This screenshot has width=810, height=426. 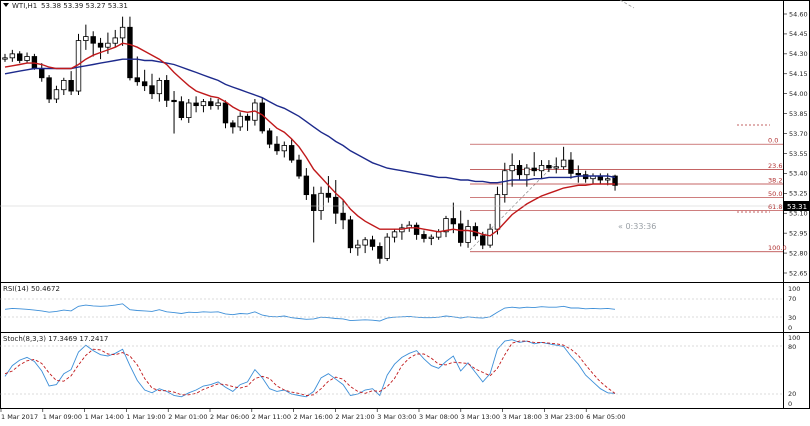 What do you see at coordinates (104, 417) in the screenshot?
I see `time-axis-label: 1 Mar 14:00` at bounding box center [104, 417].